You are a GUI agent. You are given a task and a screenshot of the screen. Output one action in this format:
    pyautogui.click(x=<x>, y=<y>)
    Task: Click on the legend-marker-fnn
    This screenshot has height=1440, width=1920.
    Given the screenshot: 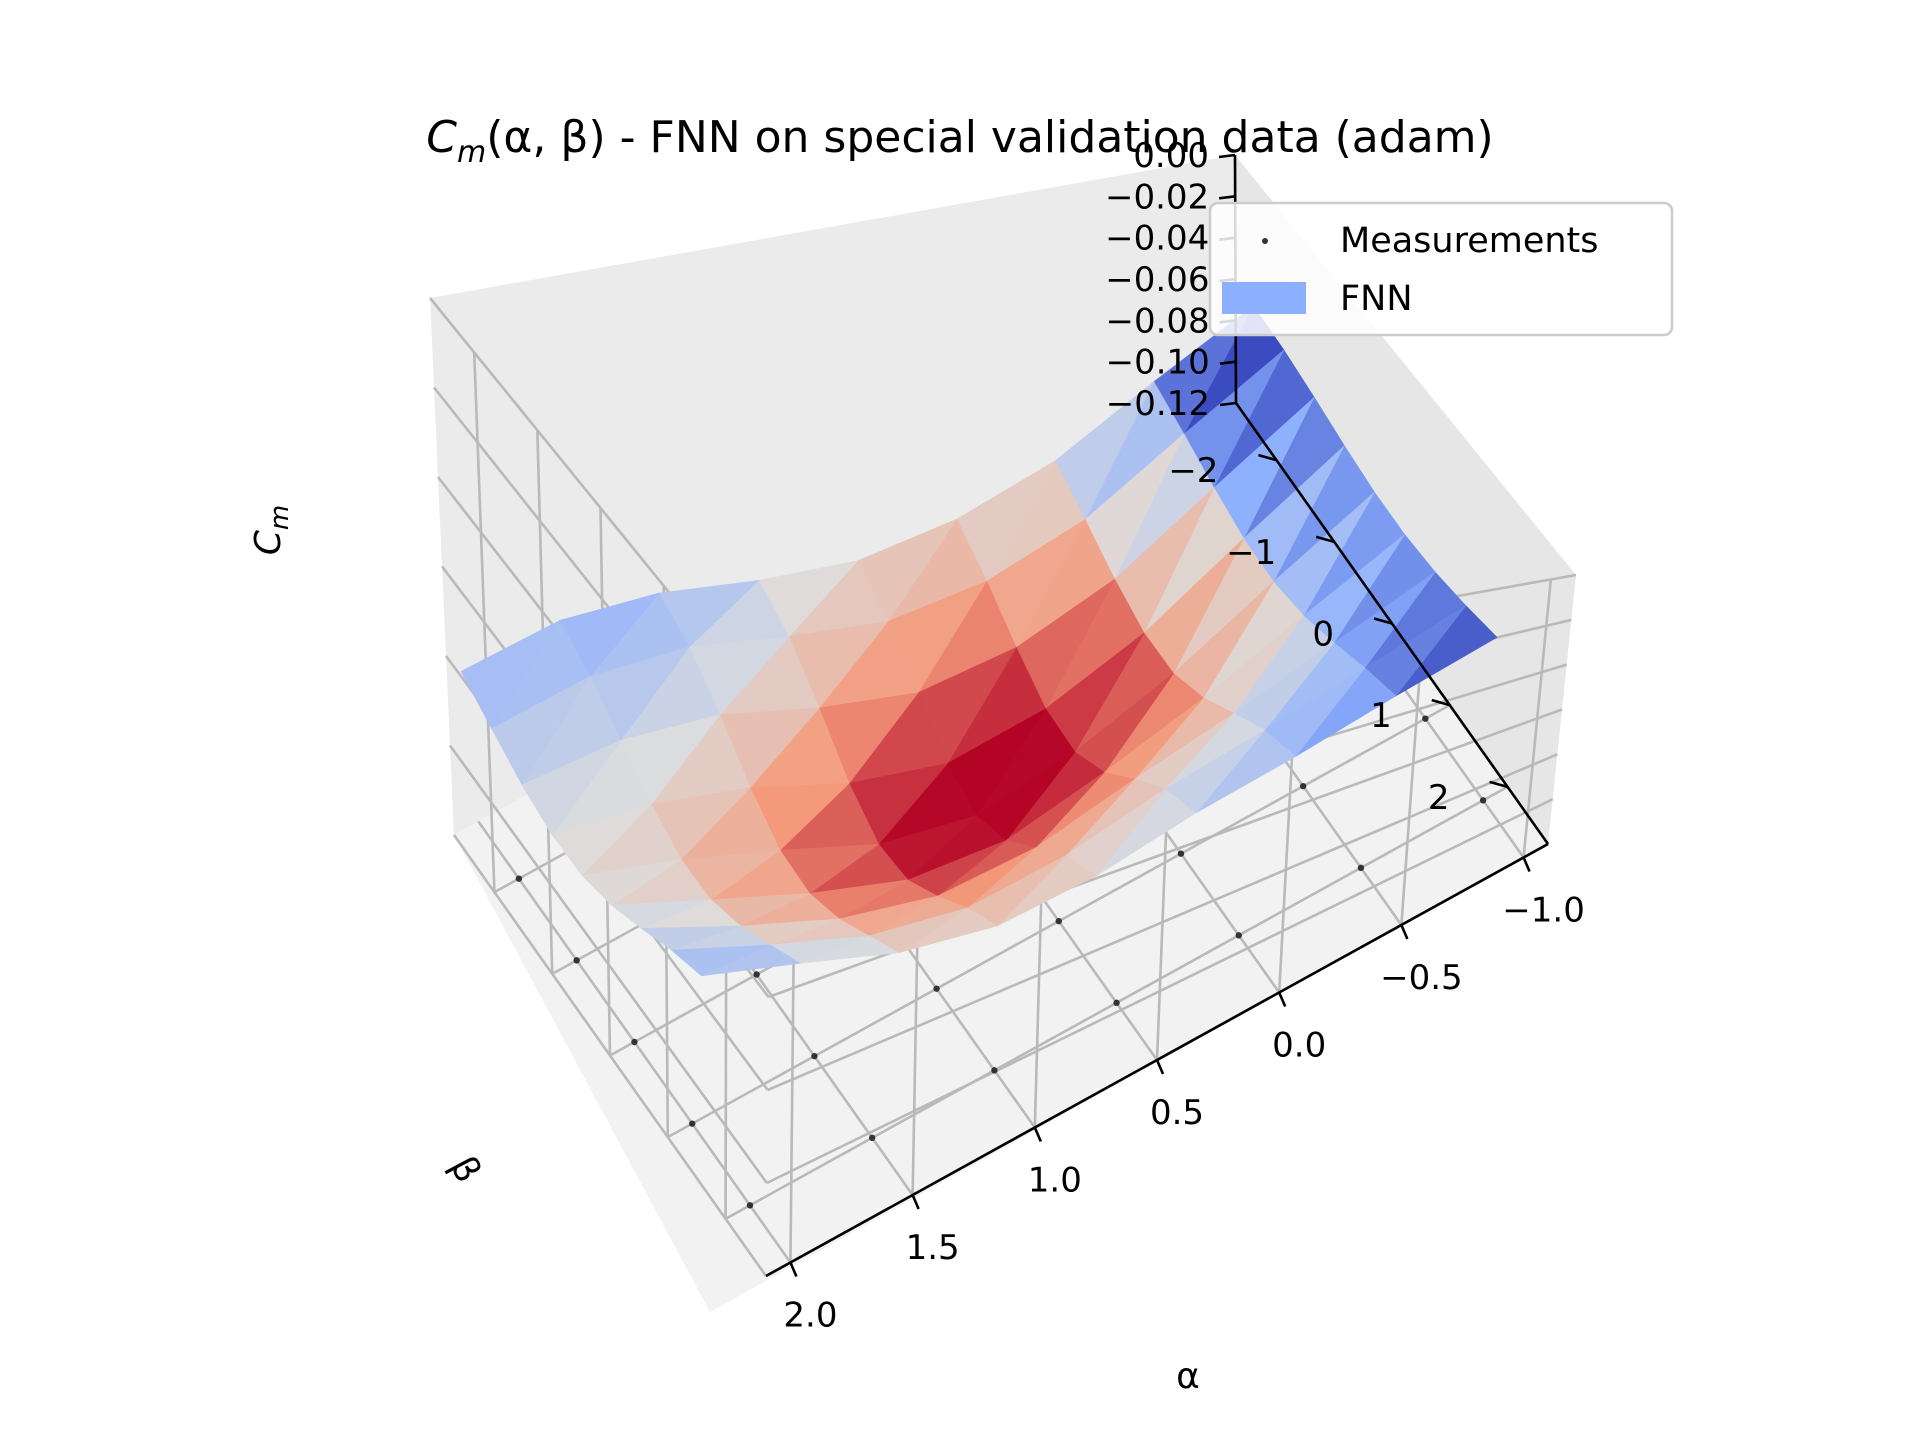 What is the action you would take?
    pyautogui.click(x=1264, y=298)
    